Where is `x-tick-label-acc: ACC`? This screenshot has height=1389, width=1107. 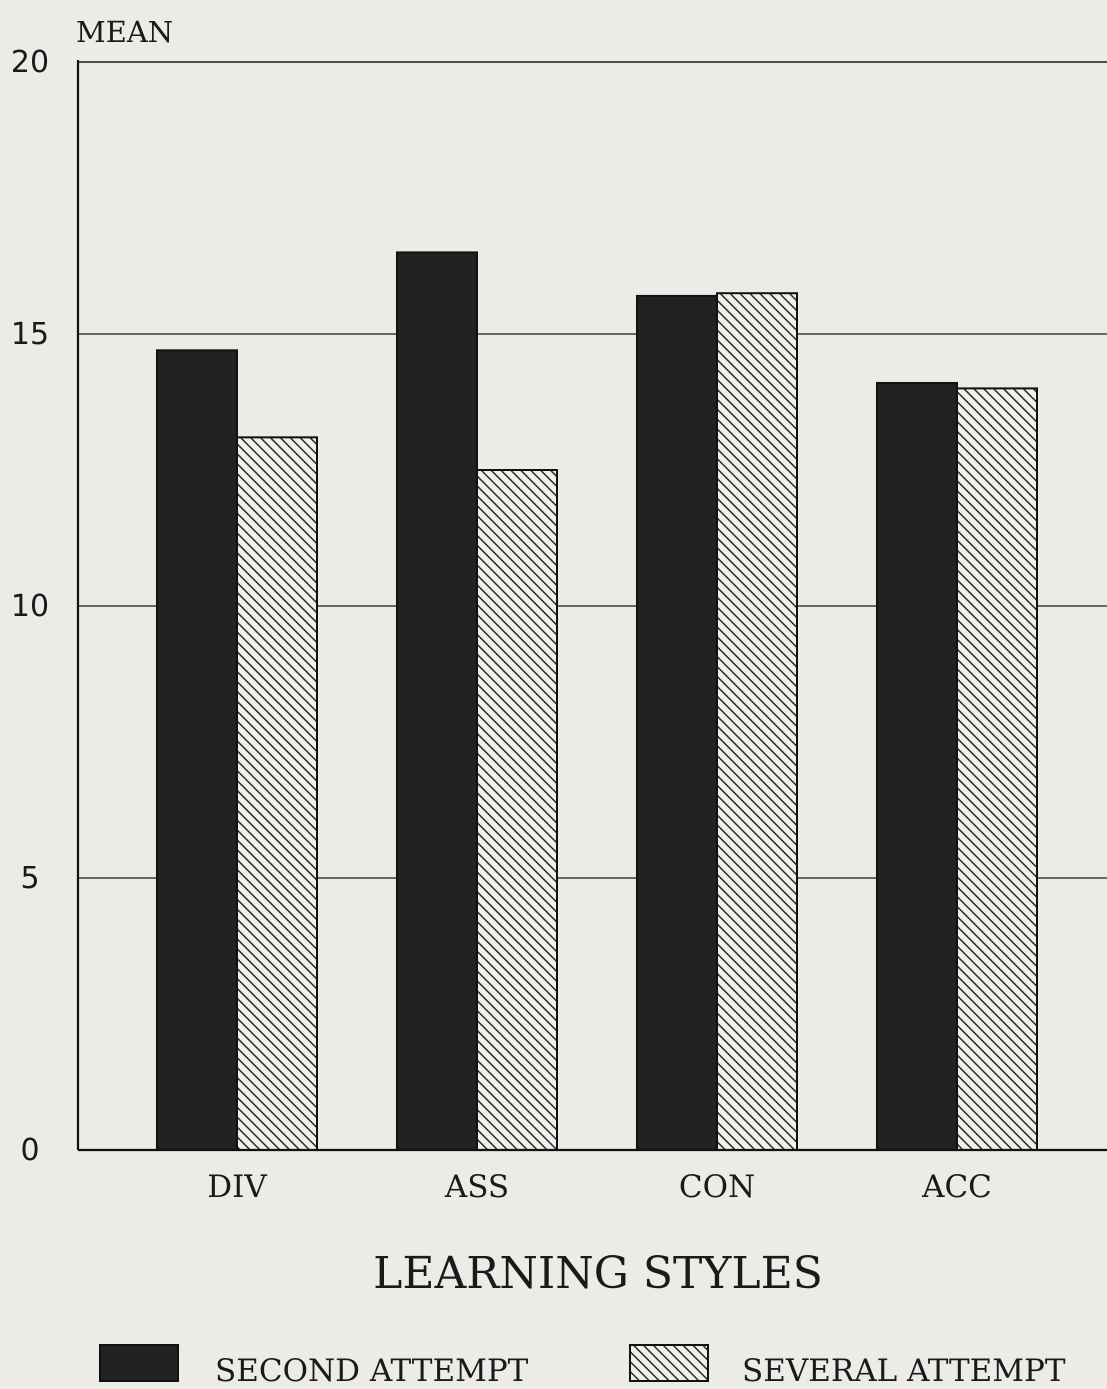
x-tick-label-acc: ACC is located at coordinates (956, 1187).